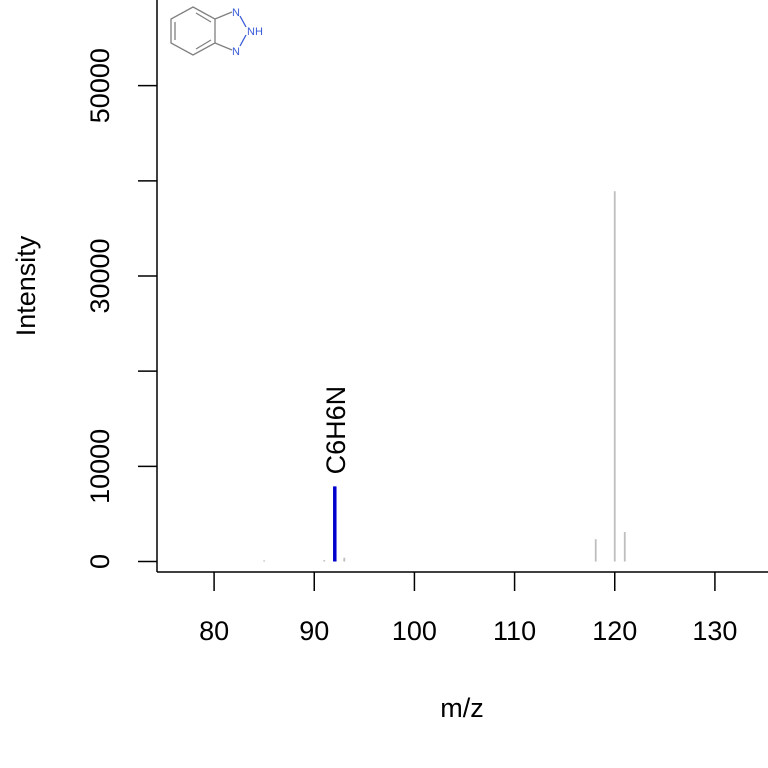 The image size is (768, 768). What do you see at coordinates (100, 85) in the screenshot?
I see `y-tick-label: 50000` at bounding box center [100, 85].